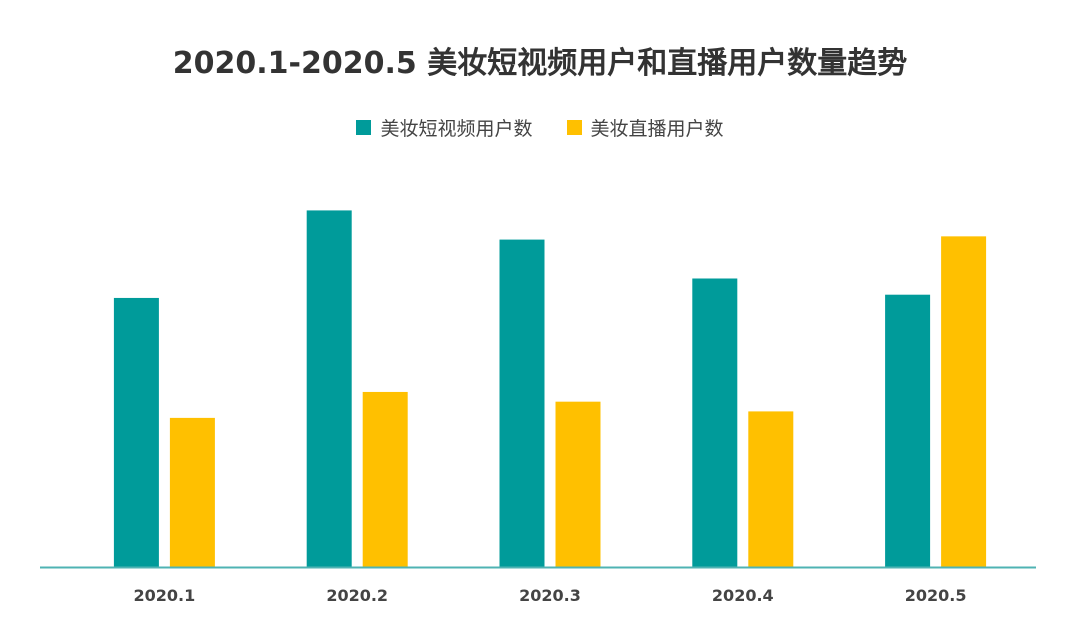 The height and width of the screenshot is (635, 1080). What do you see at coordinates (578, 484) in the screenshot?
I see `bar-live-2020.3` at bounding box center [578, 484].